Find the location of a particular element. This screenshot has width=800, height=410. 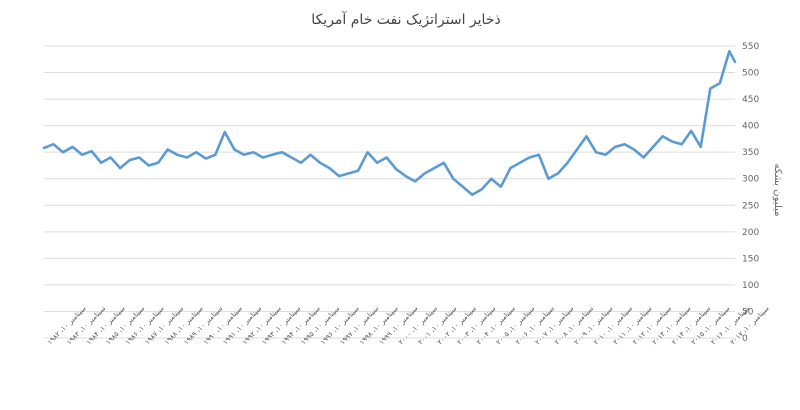

y-tick-label: 50 is located at coordinates (748, 312).